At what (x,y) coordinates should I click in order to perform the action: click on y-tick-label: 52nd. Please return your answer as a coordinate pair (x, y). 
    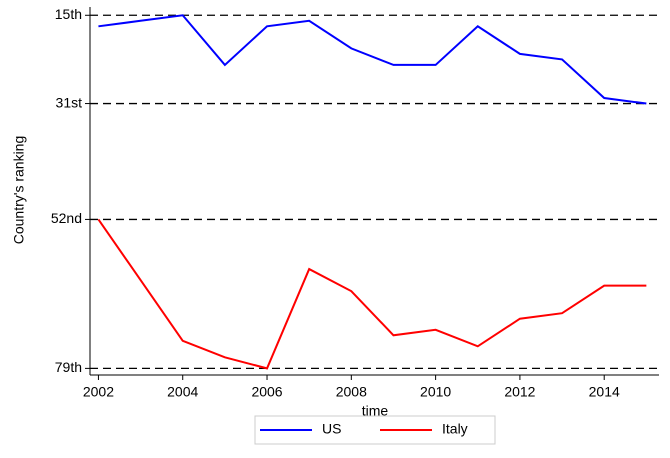
    Looking at the image, I should click on (66, 218).